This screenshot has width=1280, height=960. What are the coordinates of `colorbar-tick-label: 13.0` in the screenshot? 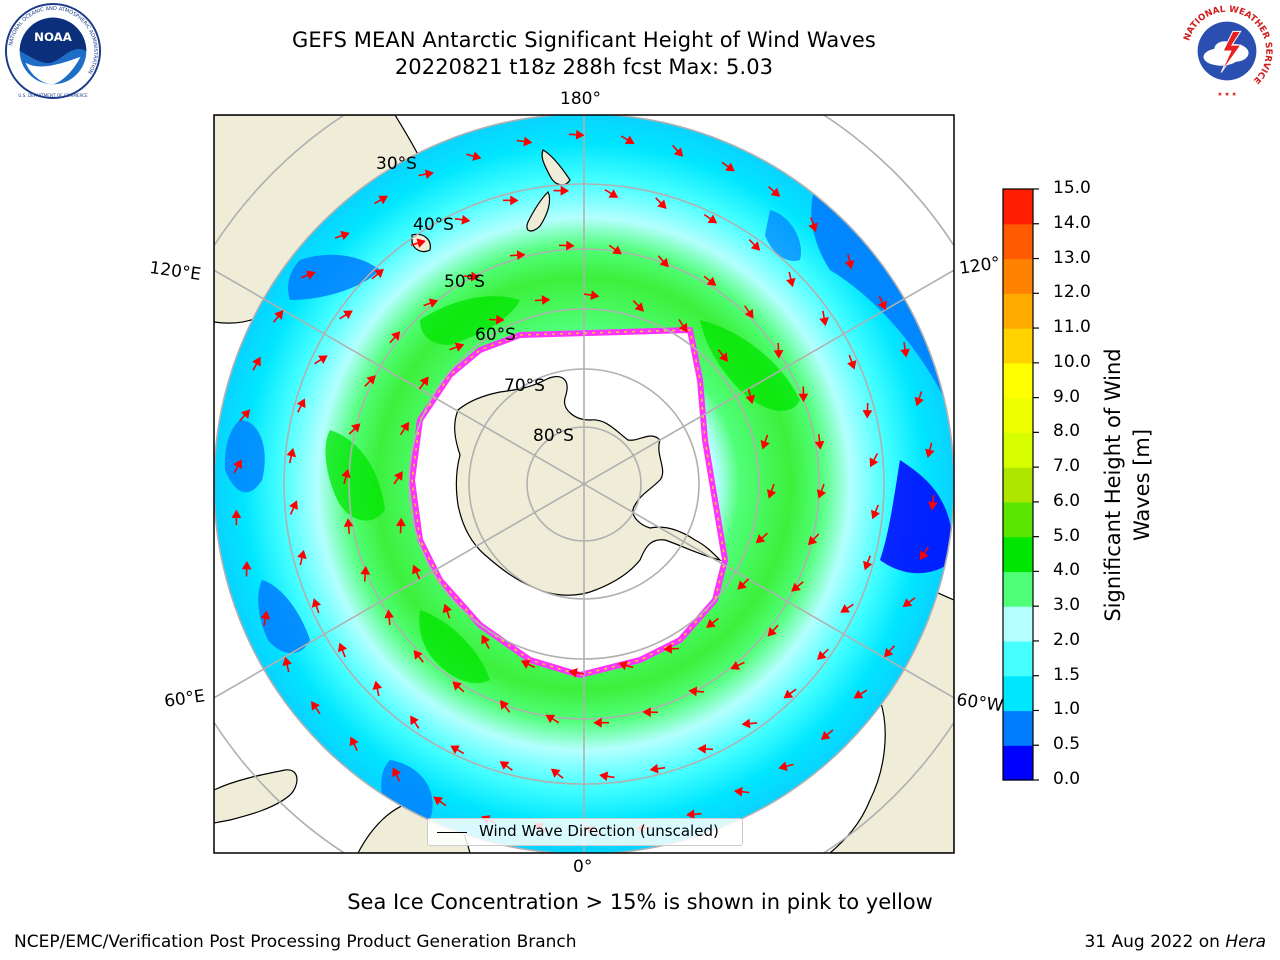 It's located at (1072, 257).